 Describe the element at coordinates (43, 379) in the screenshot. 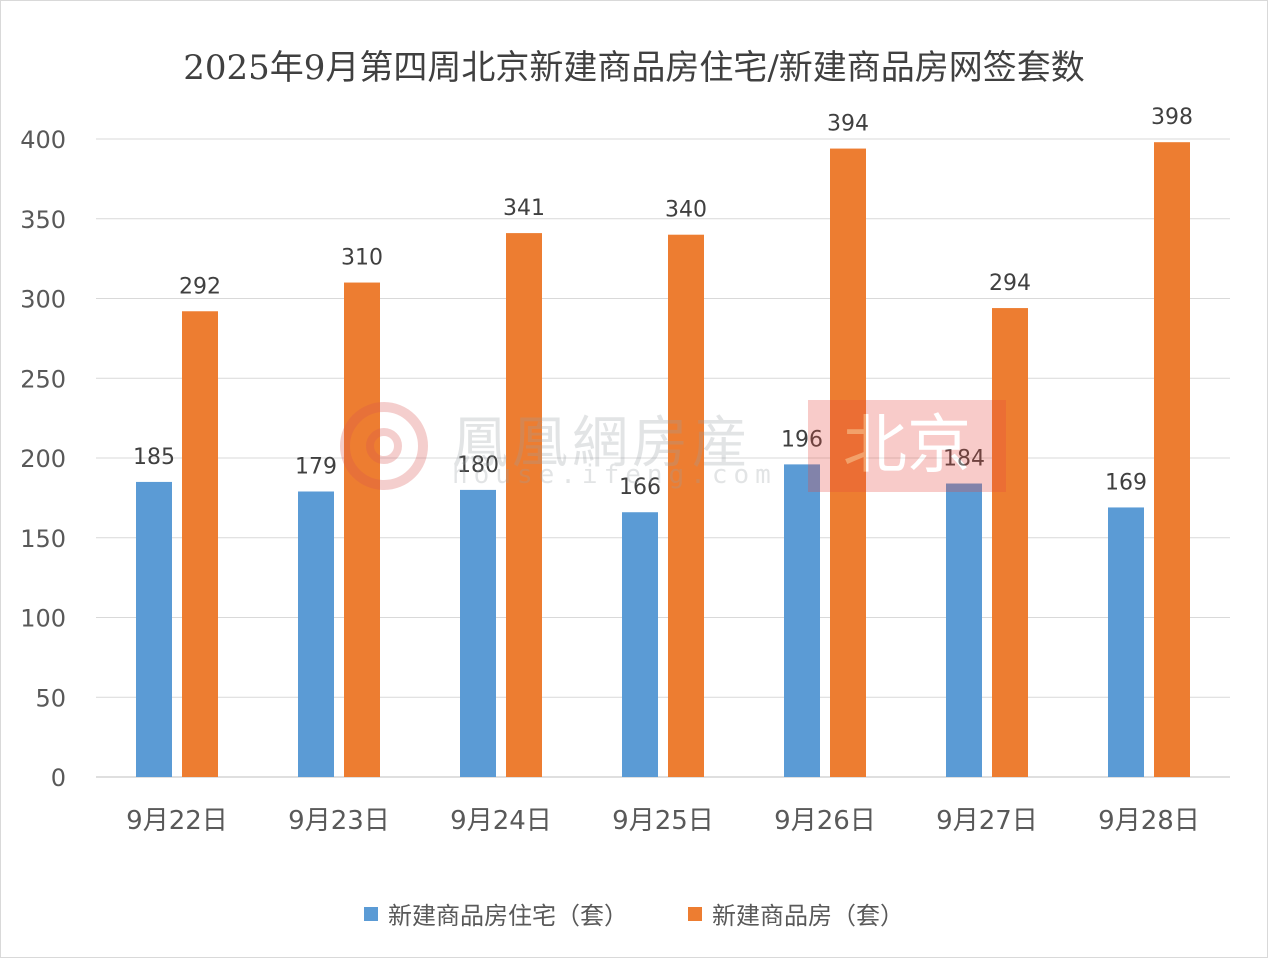

I see `y-tick-label: 250` at that location.